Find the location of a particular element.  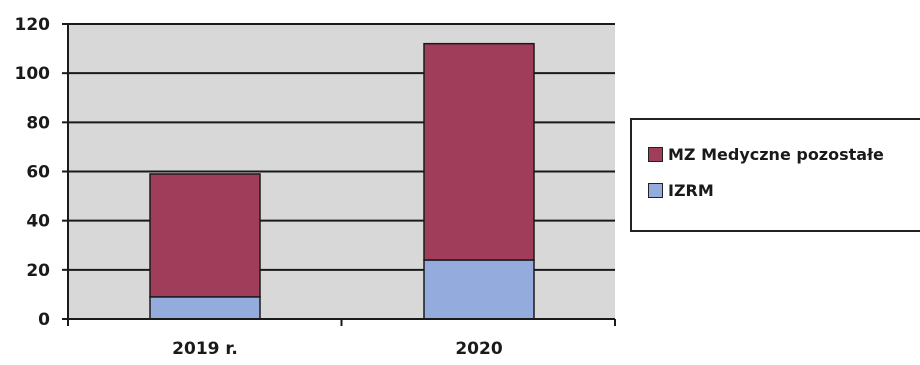

x-category-label: 2019 r. is located at coordinates (205, 349).